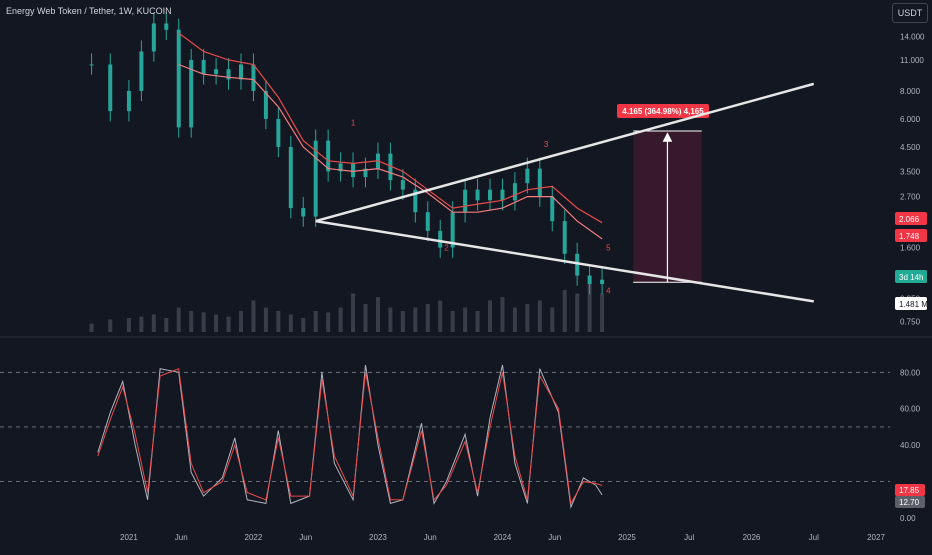 This screenshot has height=555, width=932. Describe the element at coordinates (910, 13) in the screenshot. I see `currency-button: USDT` at that location.